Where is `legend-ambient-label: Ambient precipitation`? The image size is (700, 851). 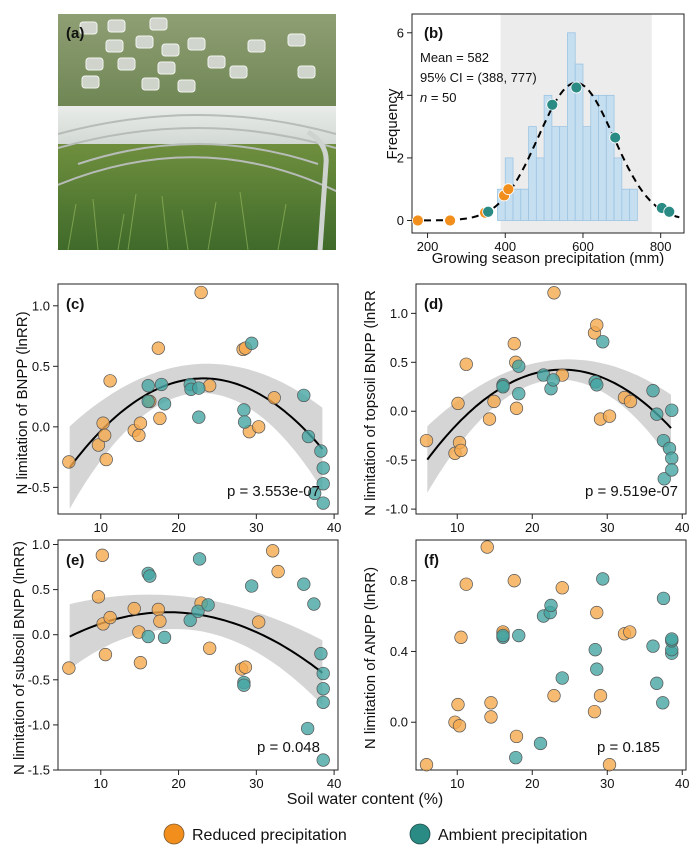 legend-ambient-label: Ambient precipitation is located at coordinates (512, 835).